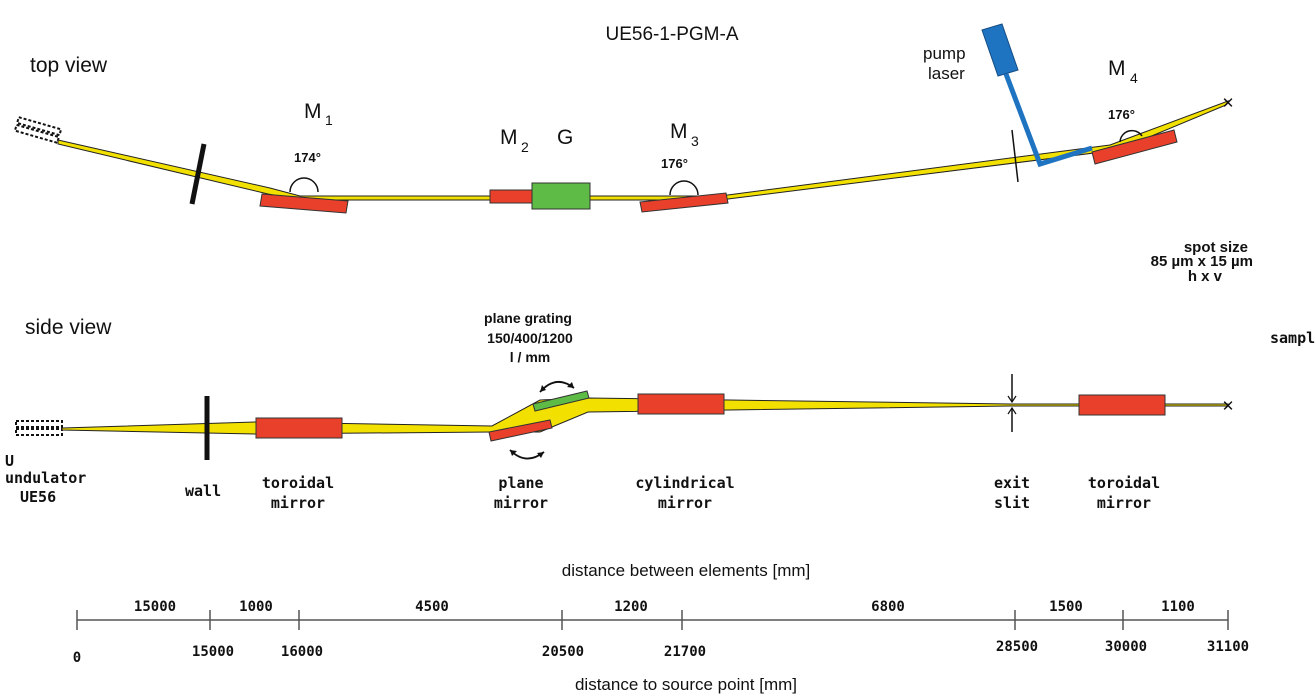 This screenshot has height=695, width=1315. What do you see at coordinates (313, 111) in the screenshot?
I see `m1-label: M` at bounding box center [313, 111].